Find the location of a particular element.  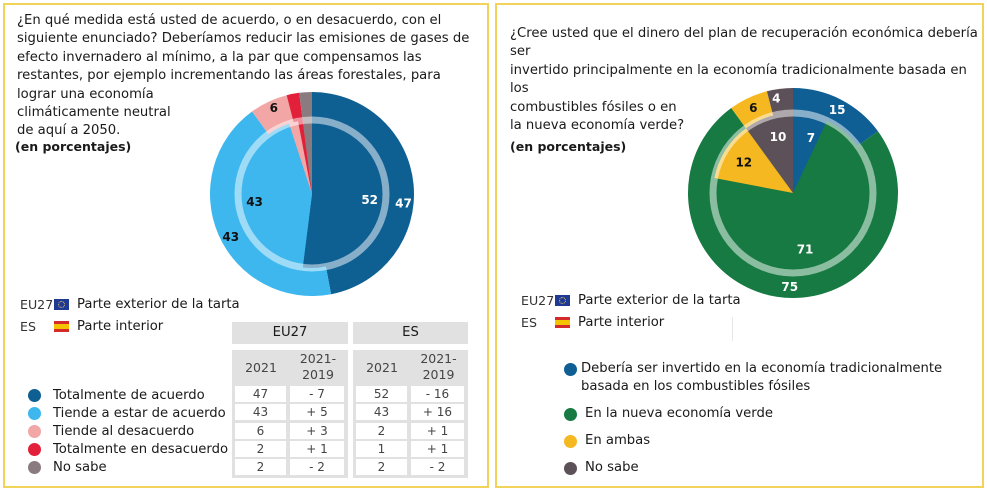

table-cell-es-2021: 2 is located at coordinates (381, 430).